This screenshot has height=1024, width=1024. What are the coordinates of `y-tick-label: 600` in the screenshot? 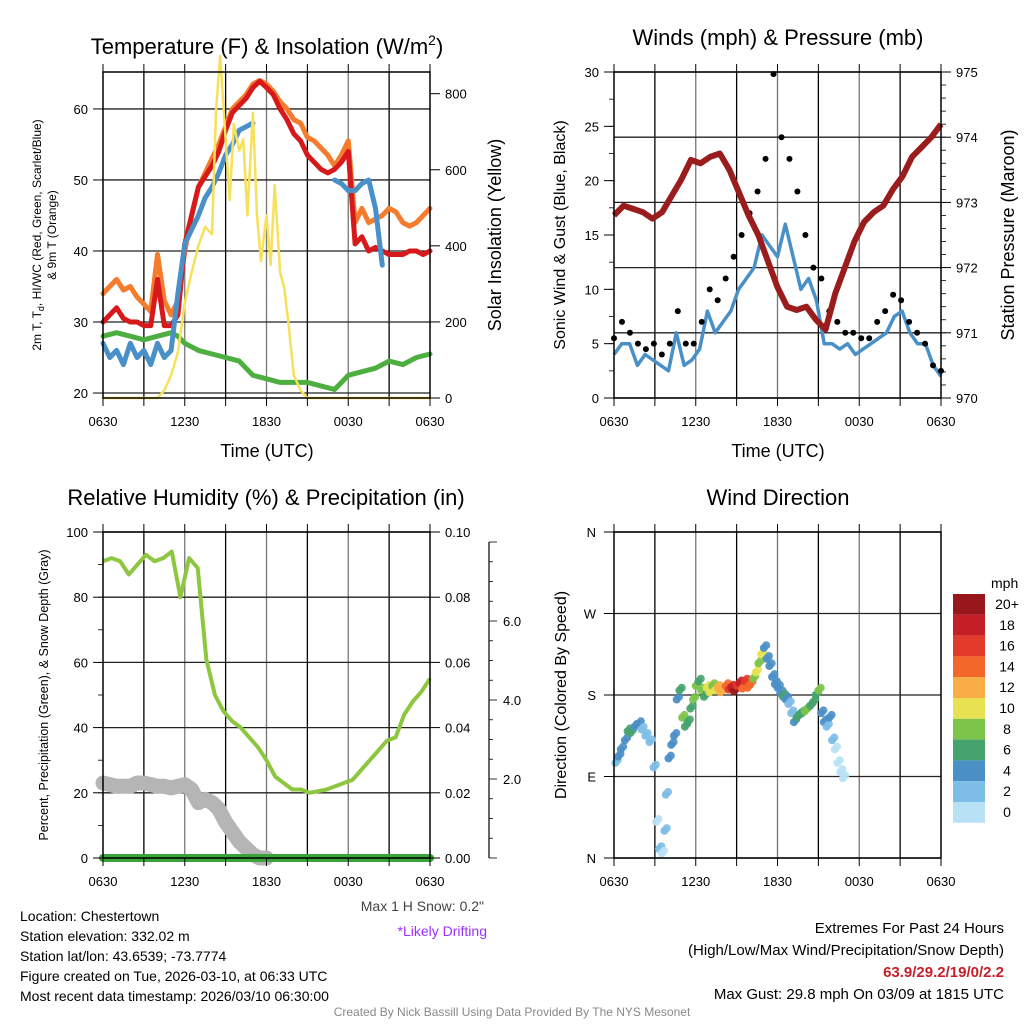 It's located at (456, 170).